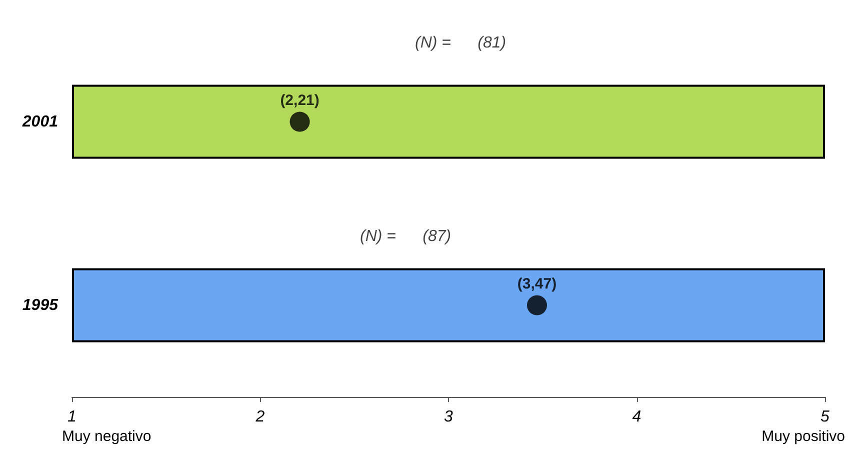  Describe the element at coordinates (449, 417) in the screenshot. I see `x-tick-label: 3` at that location.